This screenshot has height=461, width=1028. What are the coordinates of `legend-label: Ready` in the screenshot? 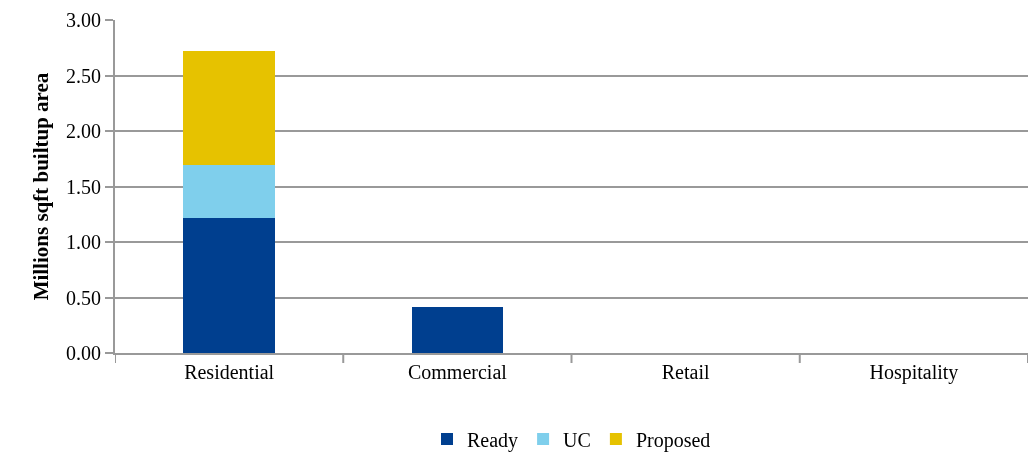 It's located at (493, 440).